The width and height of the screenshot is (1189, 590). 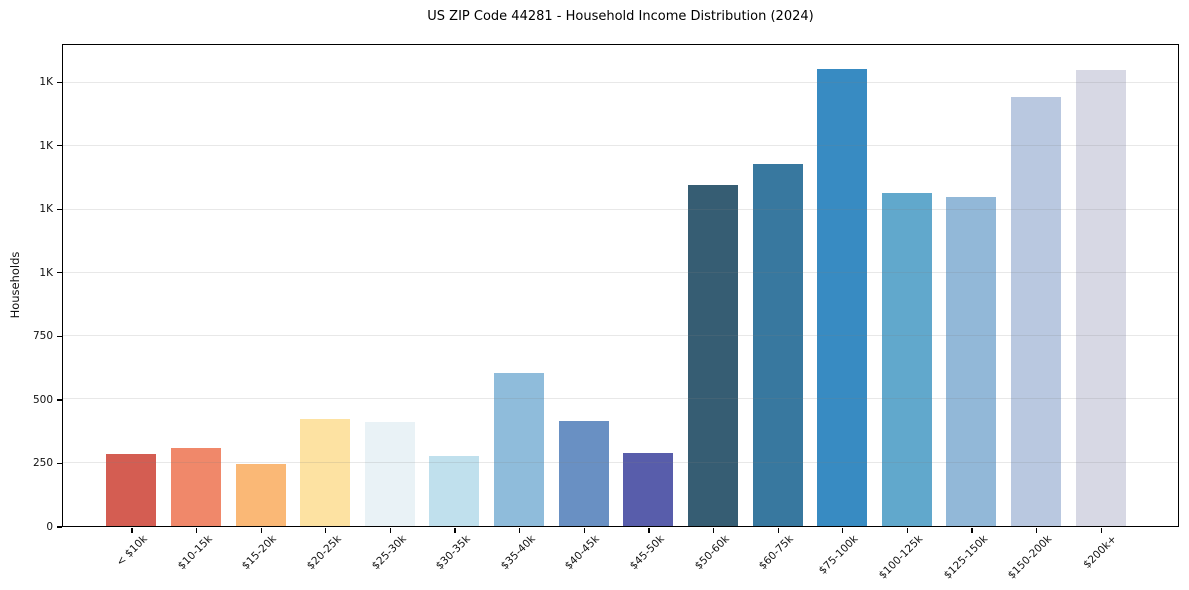 I want to click on bar-slot: < $10k, so click(x=131, y=307).